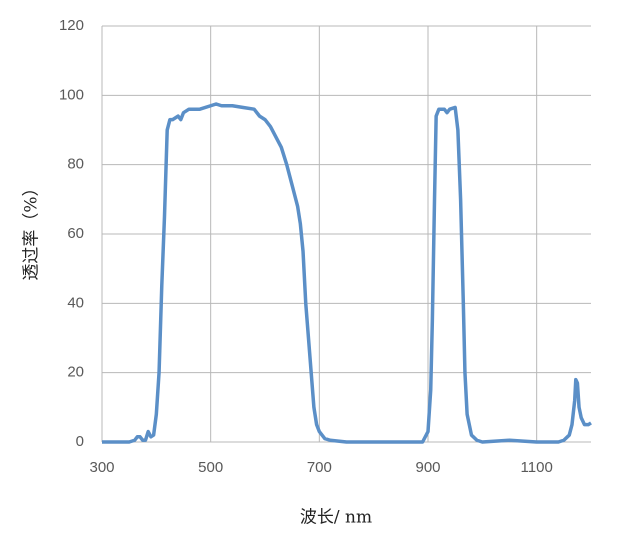 This screenshot has height=534, width=629. What do you see at coordinates (75, 372) in the screenshot?
I see `y-tick-label: 20` at bounding box center [75, 372].